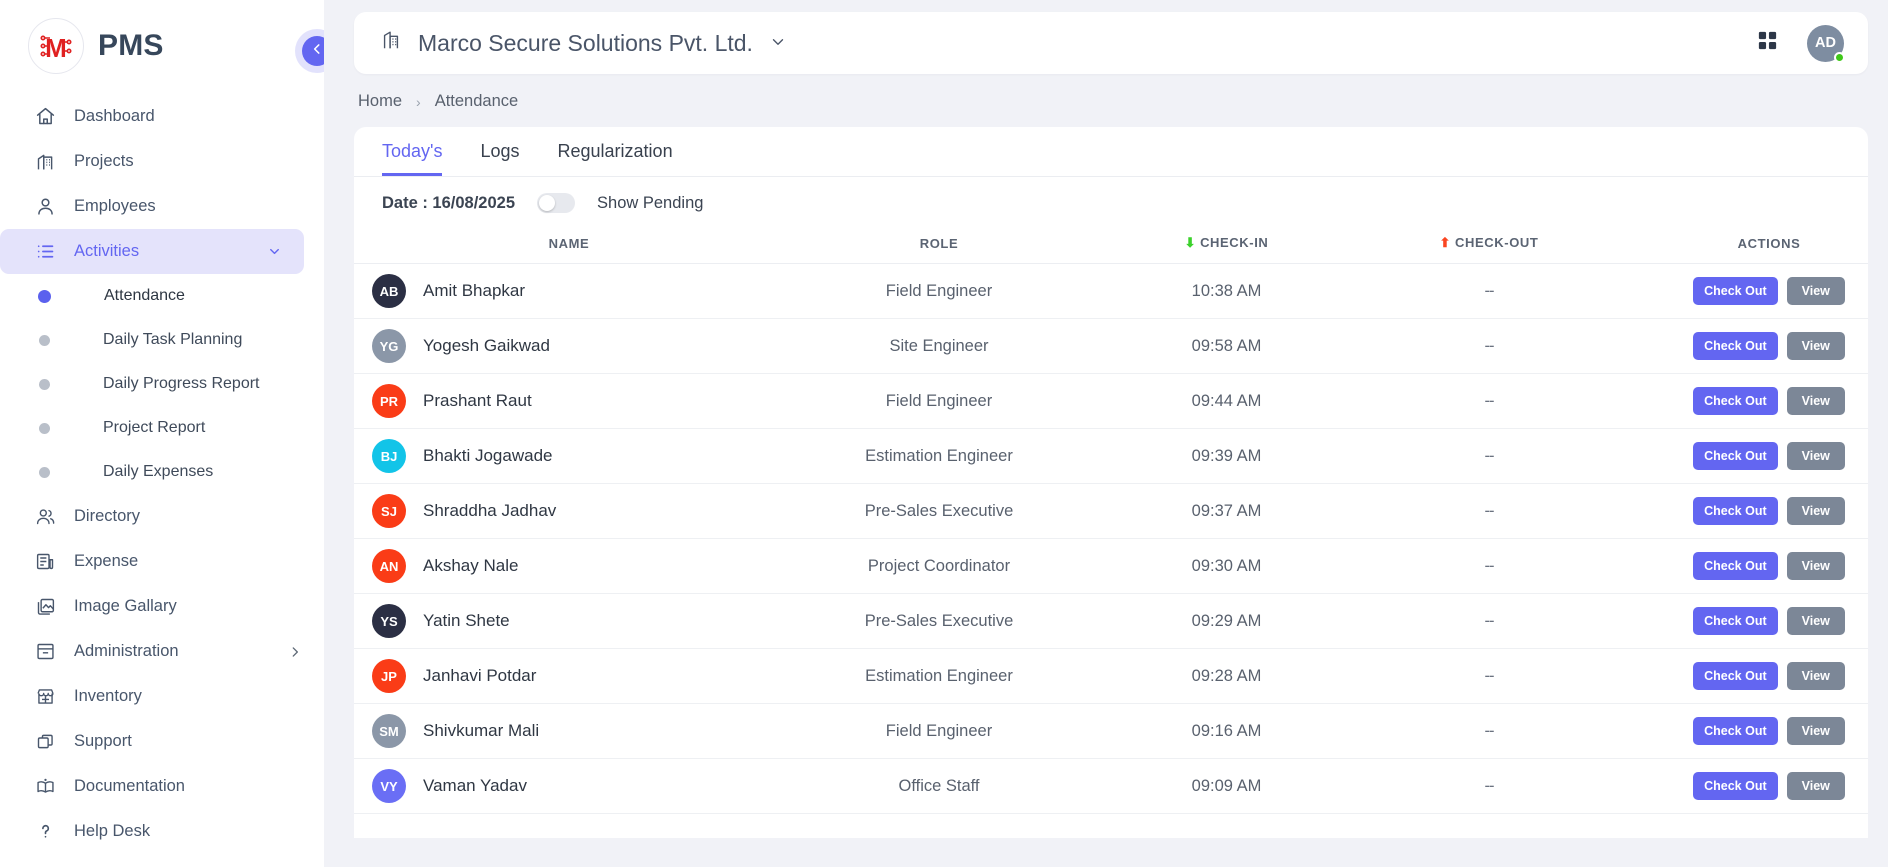 This screenshot has height=867, width=1888. Describe the element at coordinates (125, 606) in the screenshot. I see `sidebar-item-label: Image Gallary` at that location.